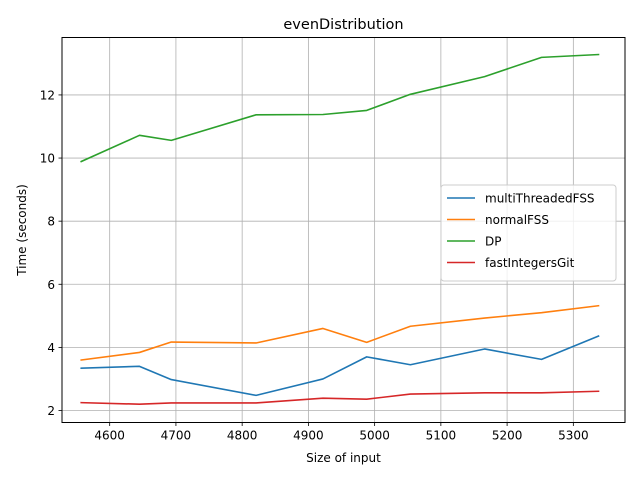 This screenshot has width=640, height=480. Describe the element at coordinates (493, 242) in the screenshot. I see `legend-label-DP: DP` at that location.